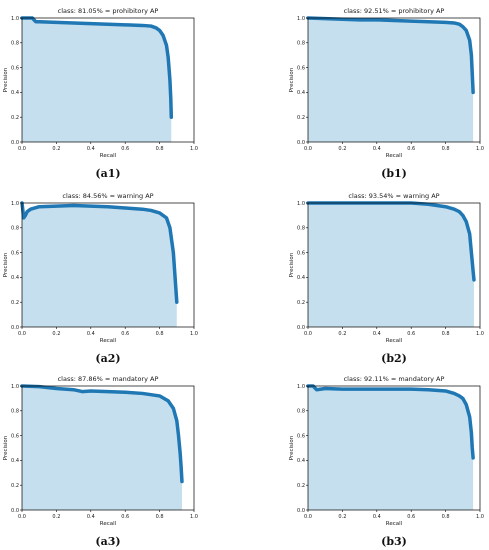 This screenshot has height=550, width=489. Describe the element at coordinates (393, 196) in the screenshot. I see `chart-title: class: 93.54% = warning AP` at that location.